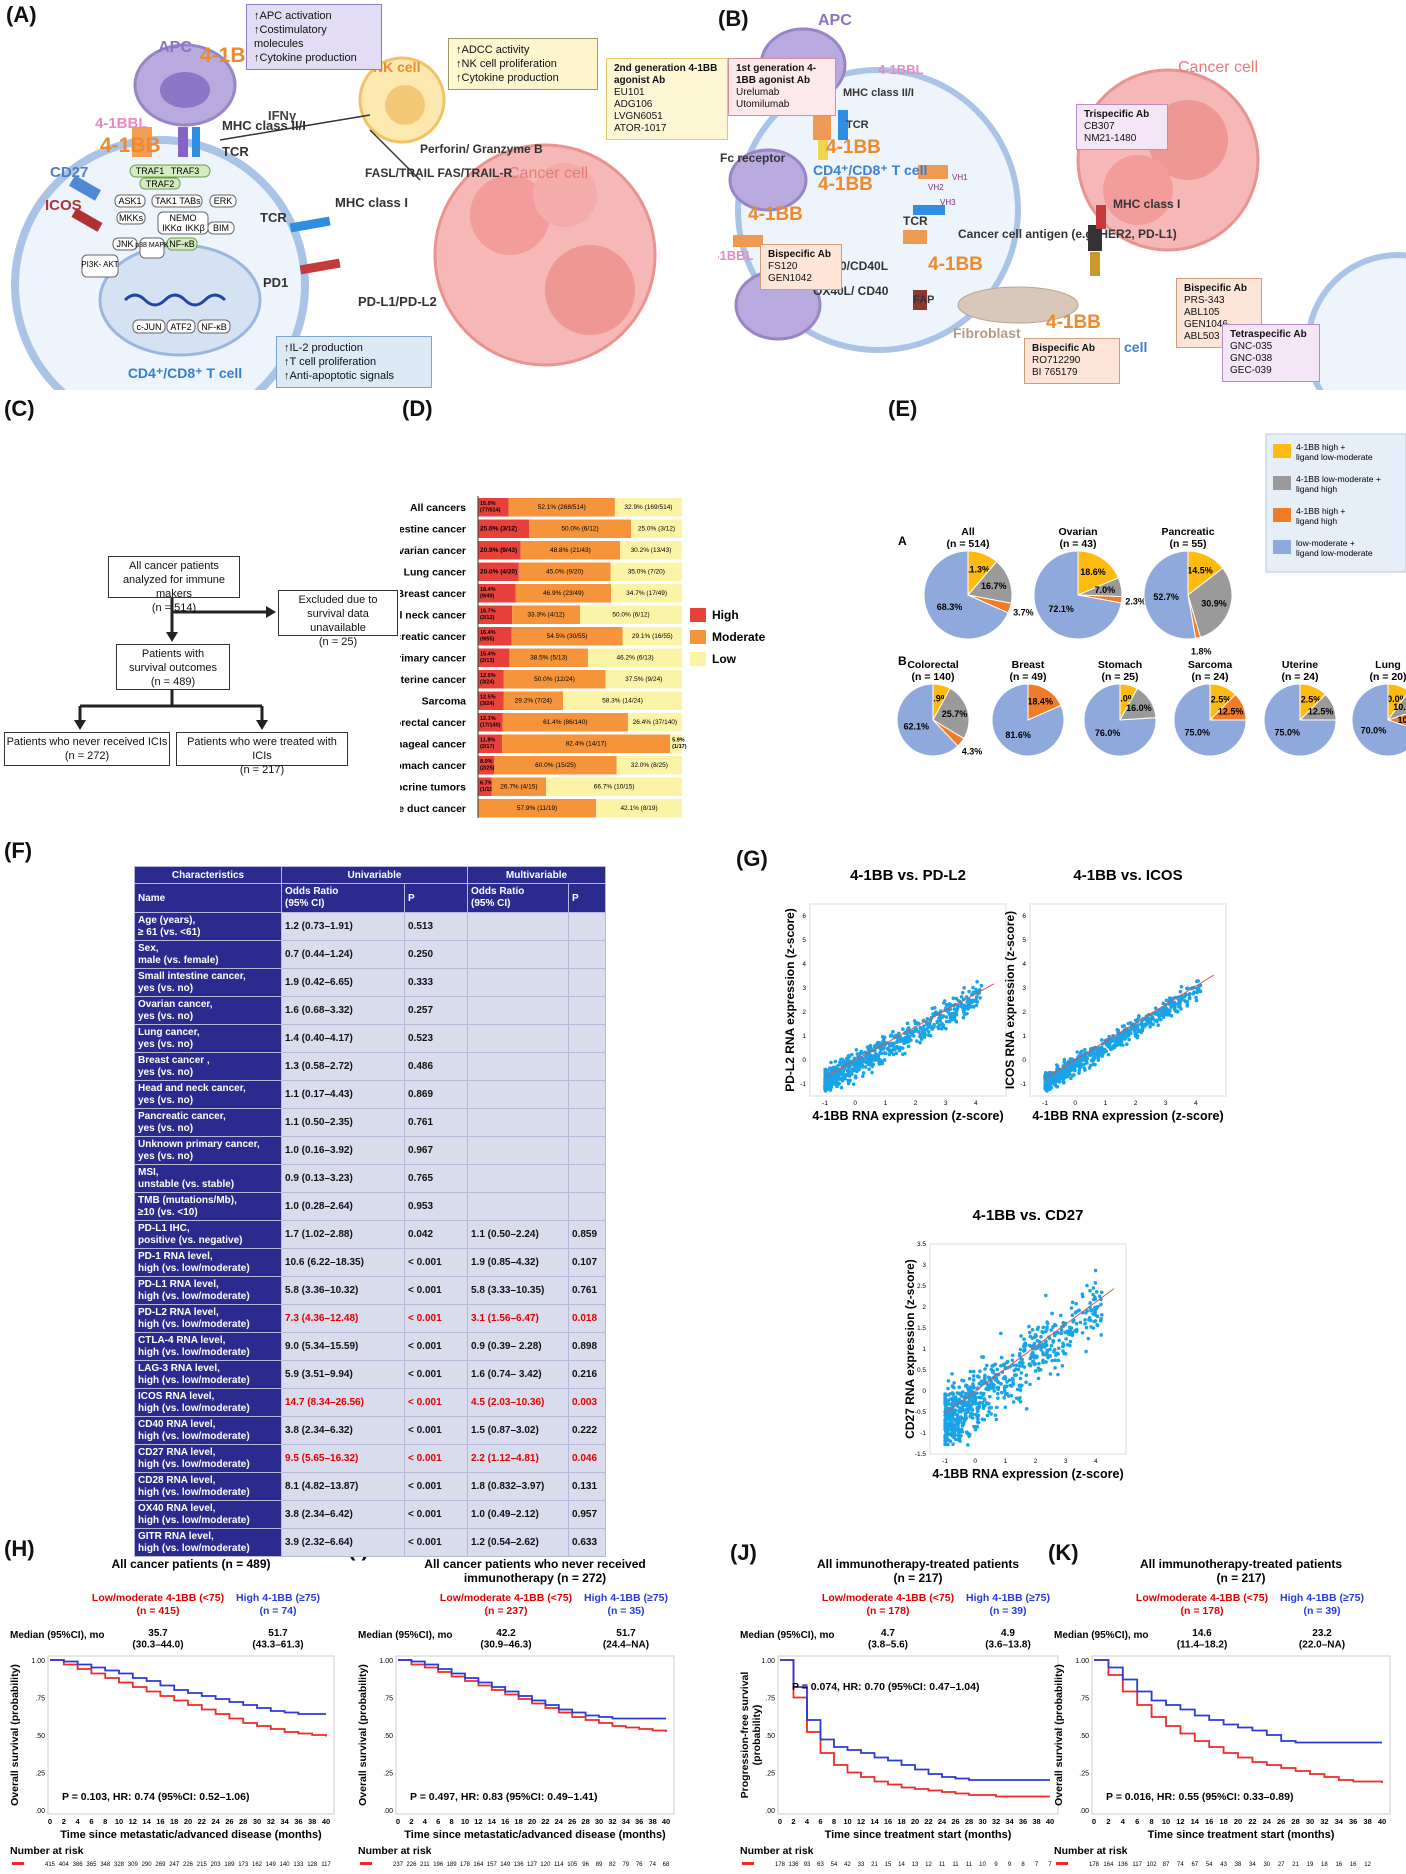 This screenshot has height=1874, width=1406. What do you see at coordinates (559, 1821) in the screenshot?
I see `x-tick-label: 24` at bounding box center [559, 1821].